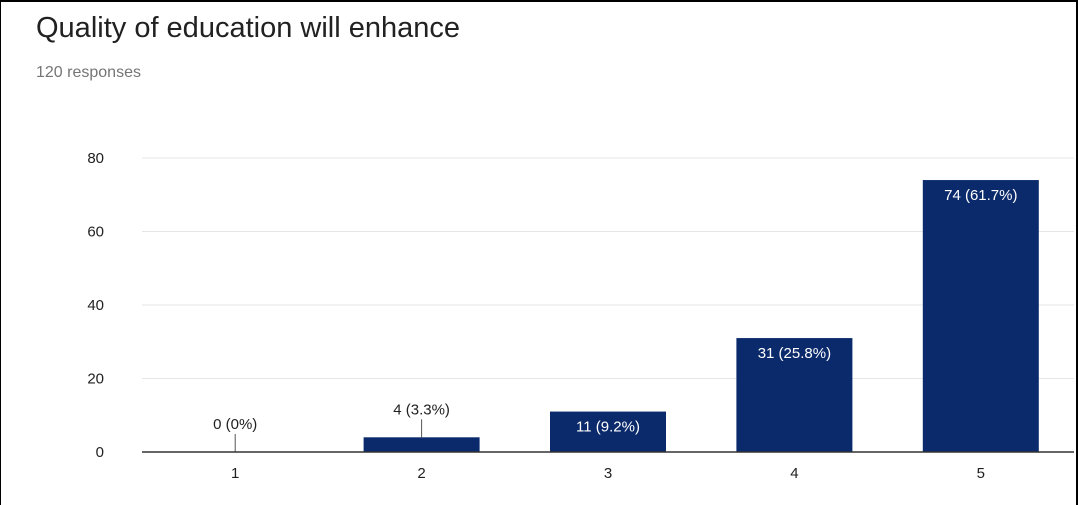 The height and width of the screenshot is (505, 1078). Describe the element at coordinates (980, 195) in the screenshot. I see `bar-value-label: 74 (61.7%)` at that location.